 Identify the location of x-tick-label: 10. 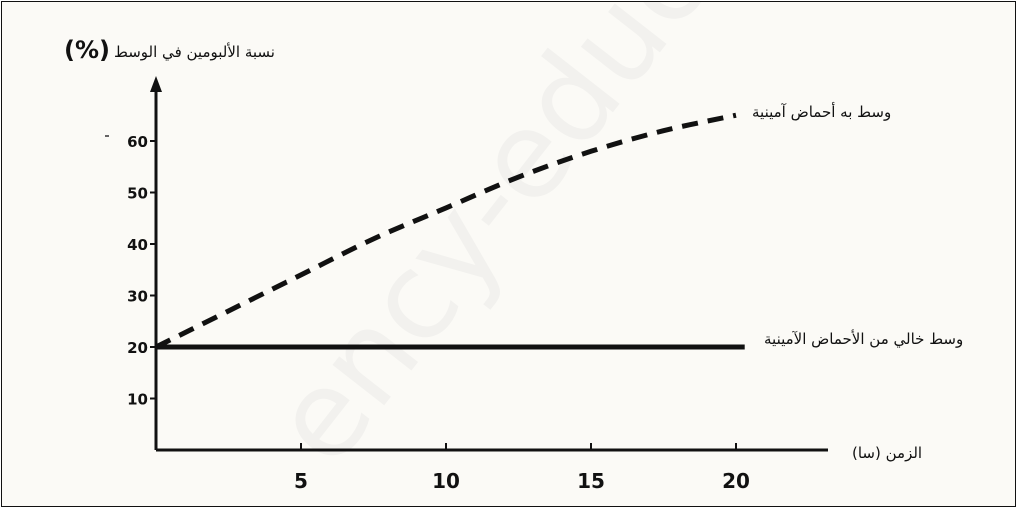
(446, 481).